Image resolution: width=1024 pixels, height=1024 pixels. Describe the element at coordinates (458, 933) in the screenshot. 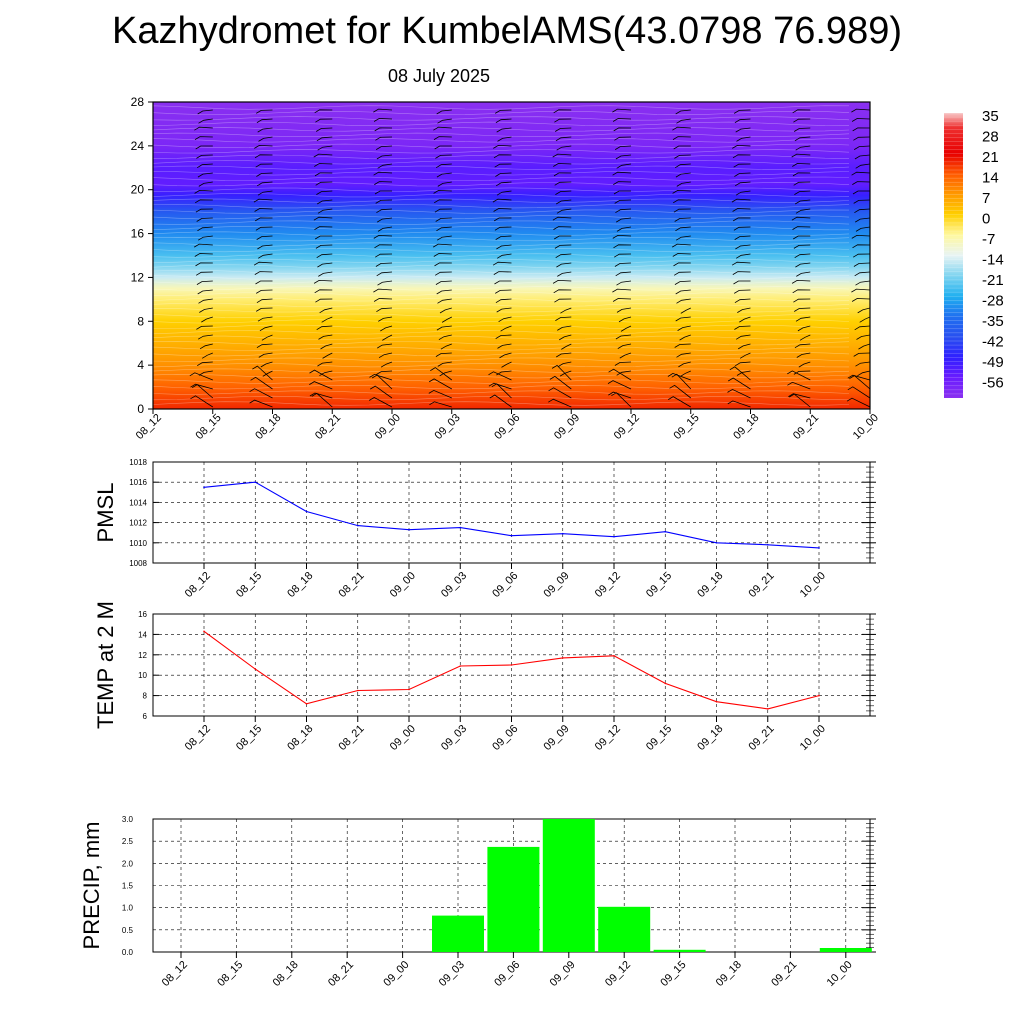

I see `precip-bar` at that location.